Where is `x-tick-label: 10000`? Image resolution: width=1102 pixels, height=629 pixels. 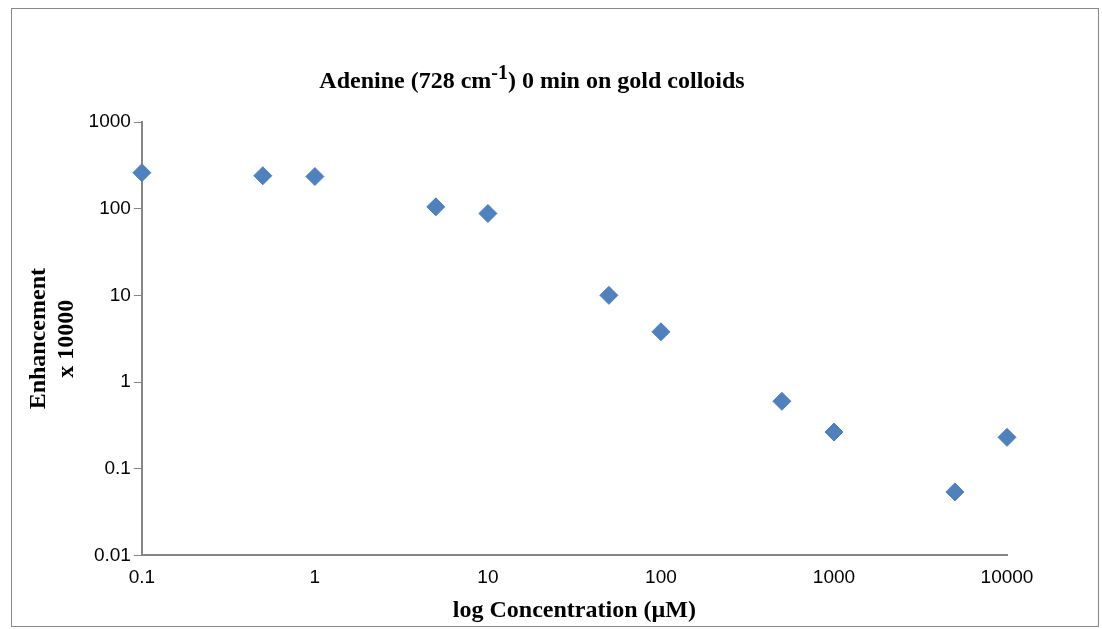
x-tick-label: 10000 is located at coordinates (1007, 577).